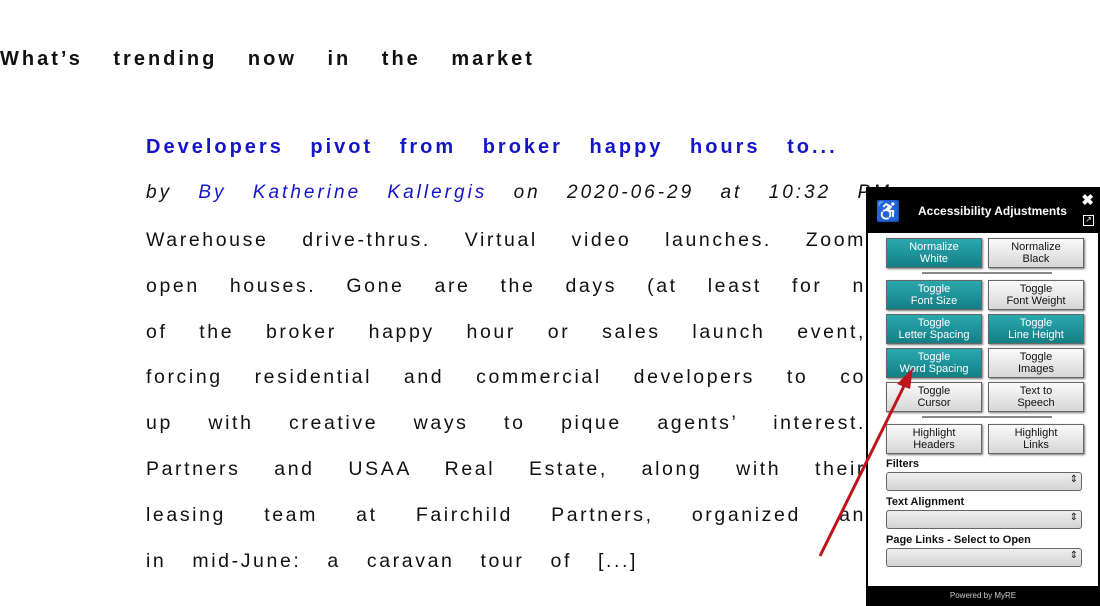 The height and width of the screenshot is (606, 1100). I want to click on button-row: Toggle Cursor Text to Speech, so click(992, 397).